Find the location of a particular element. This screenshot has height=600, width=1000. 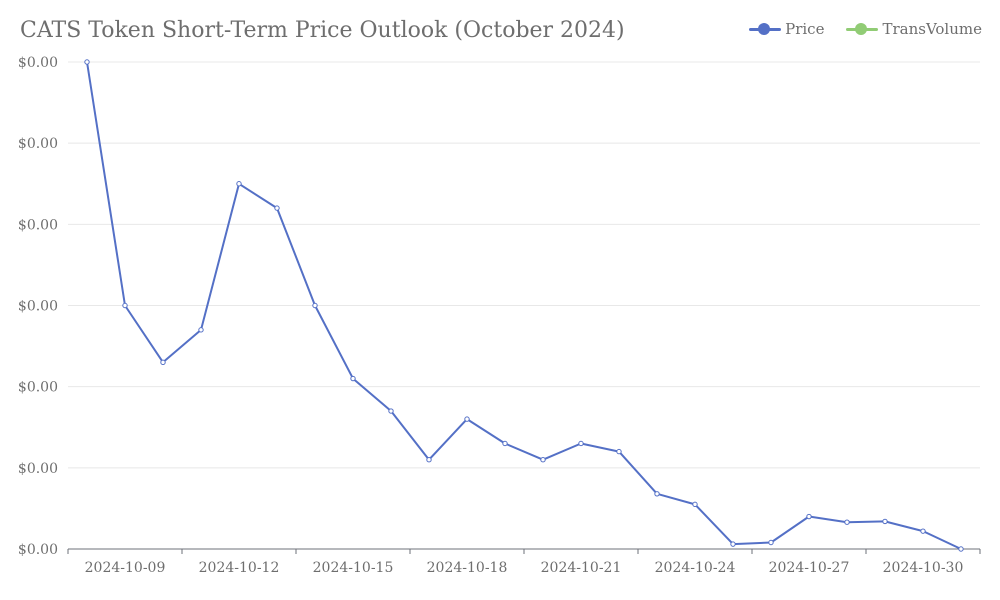

x-tick-label: 2024-10-27 is located at coordinates (809, 568).